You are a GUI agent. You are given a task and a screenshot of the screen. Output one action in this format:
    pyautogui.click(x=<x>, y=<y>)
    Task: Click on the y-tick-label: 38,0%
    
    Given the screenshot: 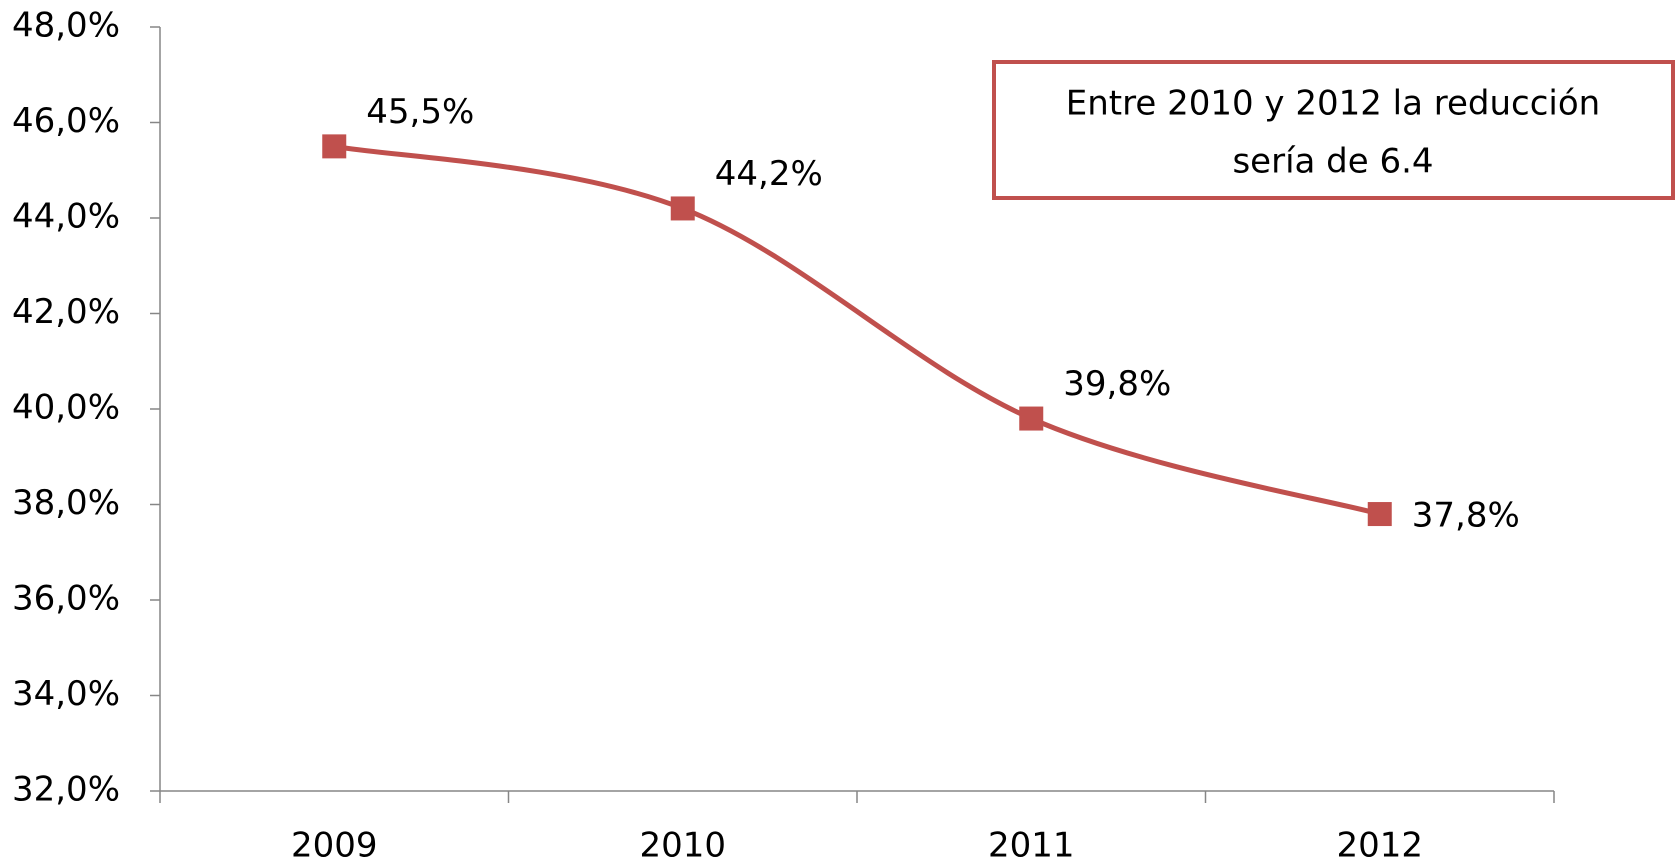 What is the action you would take?
    pyautogui.click(x=66, y=503)
    